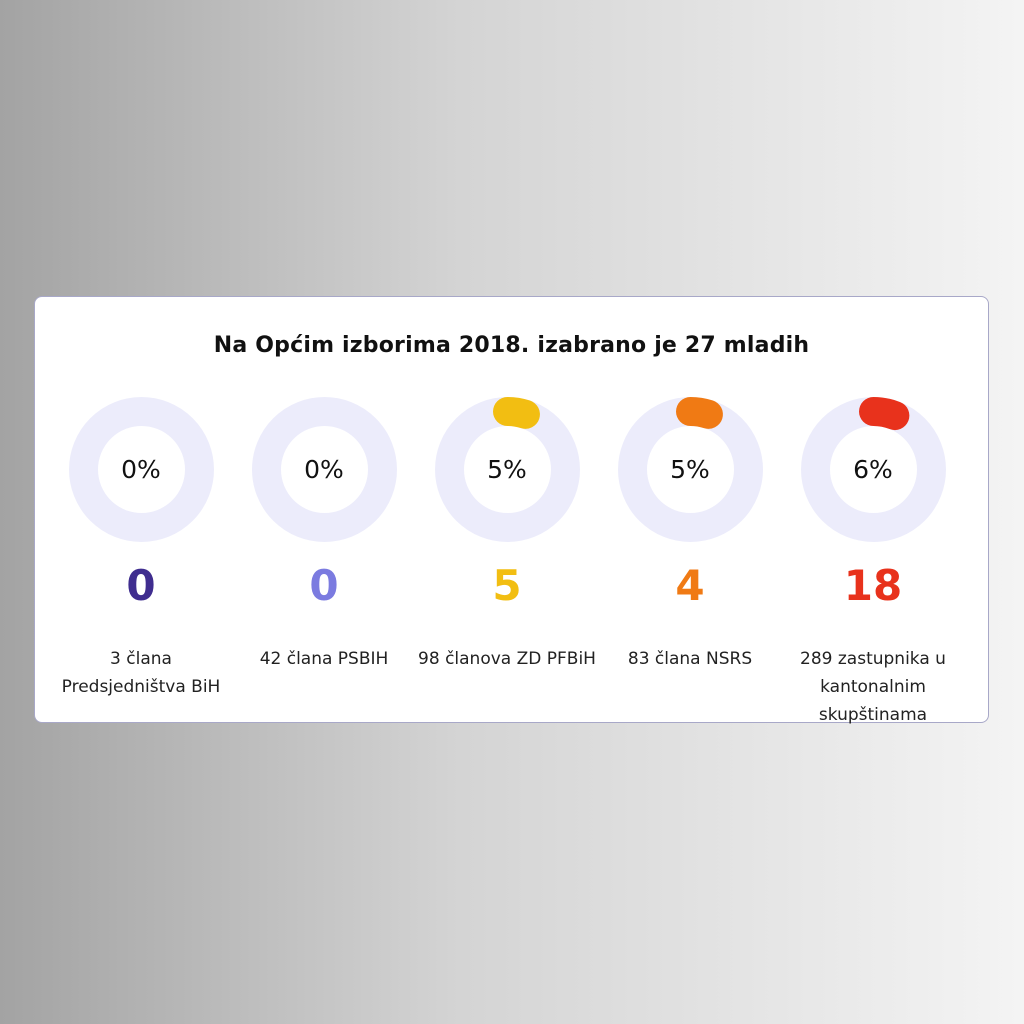 The height and width of the screenshot is (1024, 1024). I want to click on count-value: 5, so click(507, 585).